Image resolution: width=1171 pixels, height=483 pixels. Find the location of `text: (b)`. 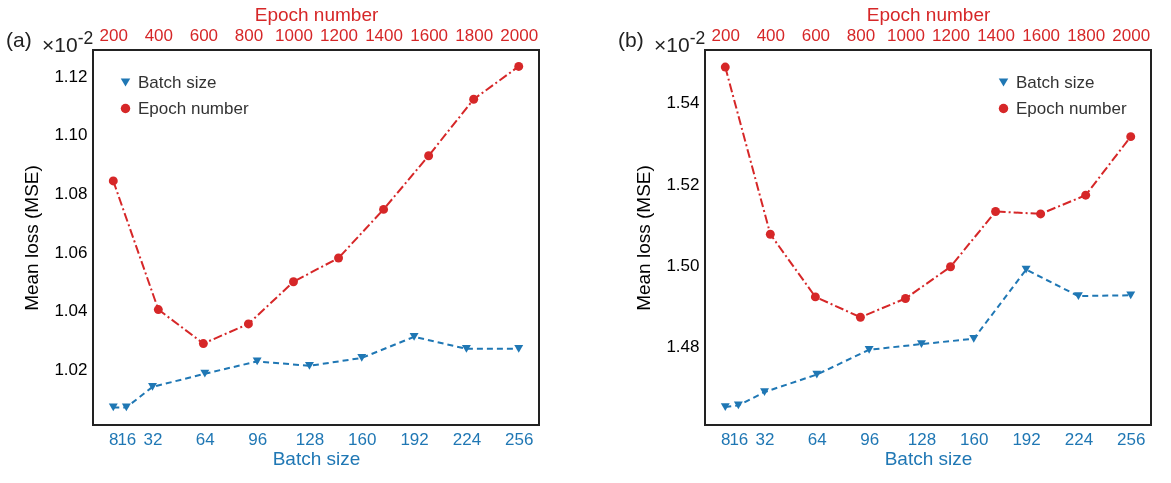

text: (b) is located at coordinates (631, 40).